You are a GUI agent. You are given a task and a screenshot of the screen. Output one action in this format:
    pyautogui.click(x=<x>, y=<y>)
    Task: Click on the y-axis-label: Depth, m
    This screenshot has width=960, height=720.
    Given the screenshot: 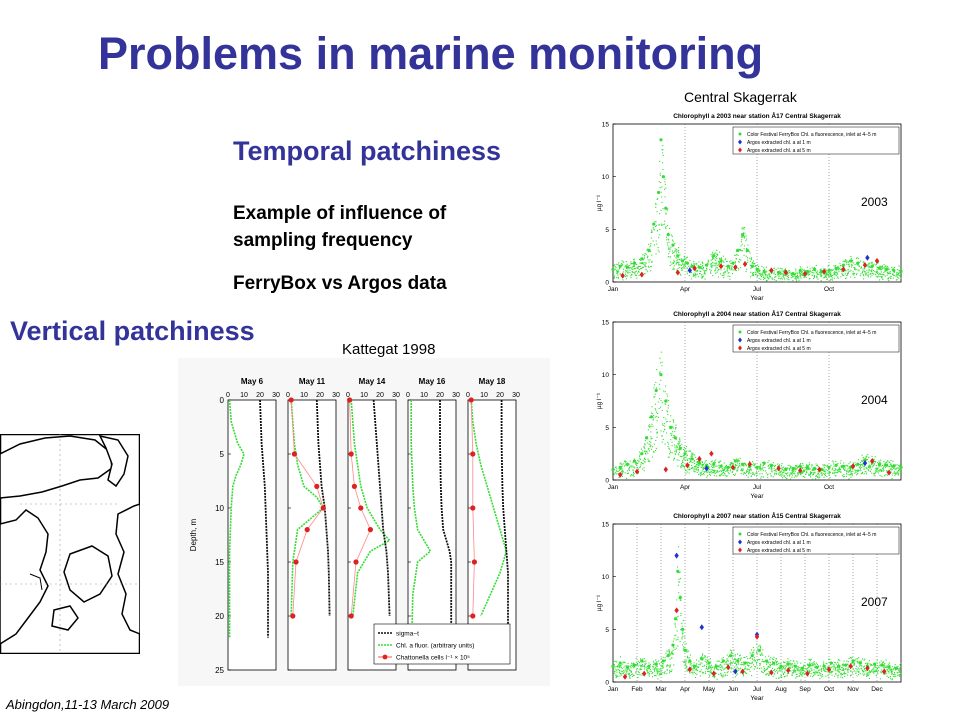 What is the action you would take?
    pyautogui.click(x=193, y=534)
    